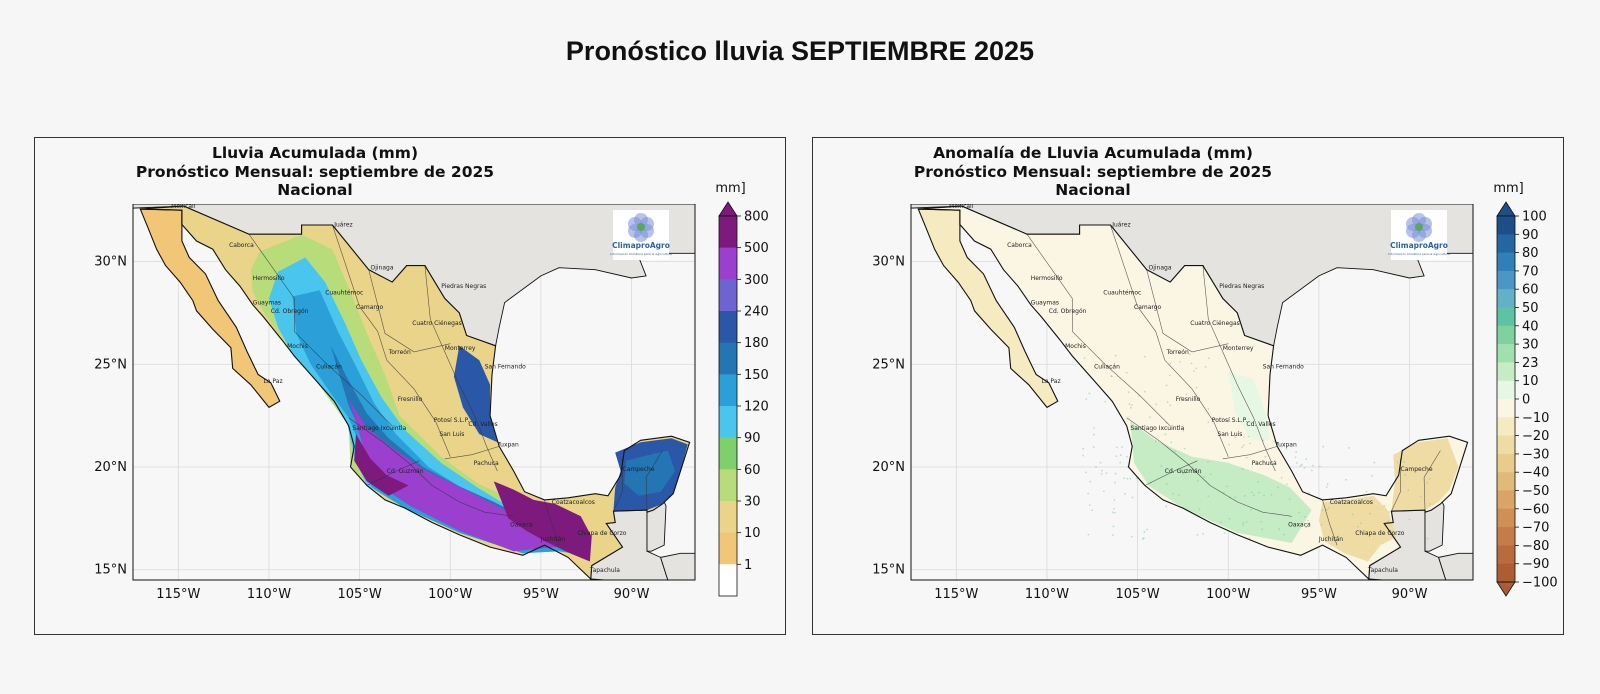  What do you see at coordinates (241, 245) in the screenshot?
I see `city-label: Caborca` at bounding box center [241, 245].